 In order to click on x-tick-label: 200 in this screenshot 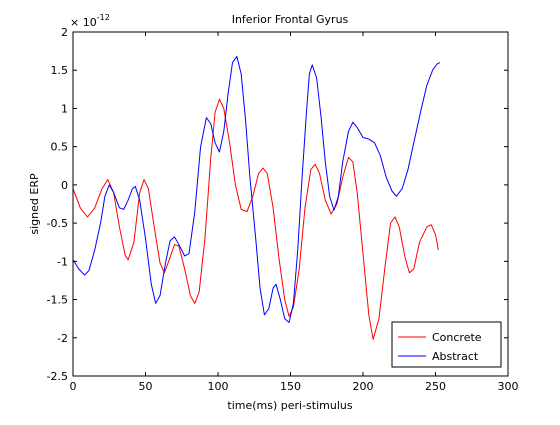, I will do `click(363, 386)`.